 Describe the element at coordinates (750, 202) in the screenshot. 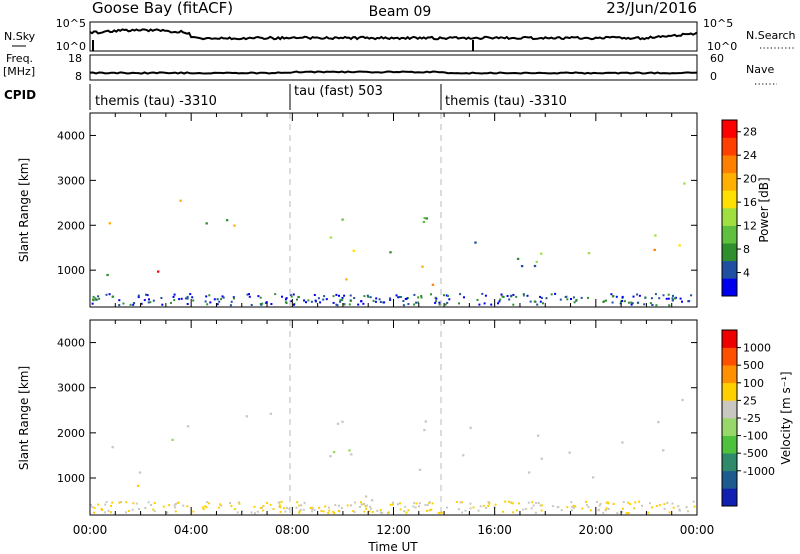

I see `colorbar-tick-label: 16` at that location.